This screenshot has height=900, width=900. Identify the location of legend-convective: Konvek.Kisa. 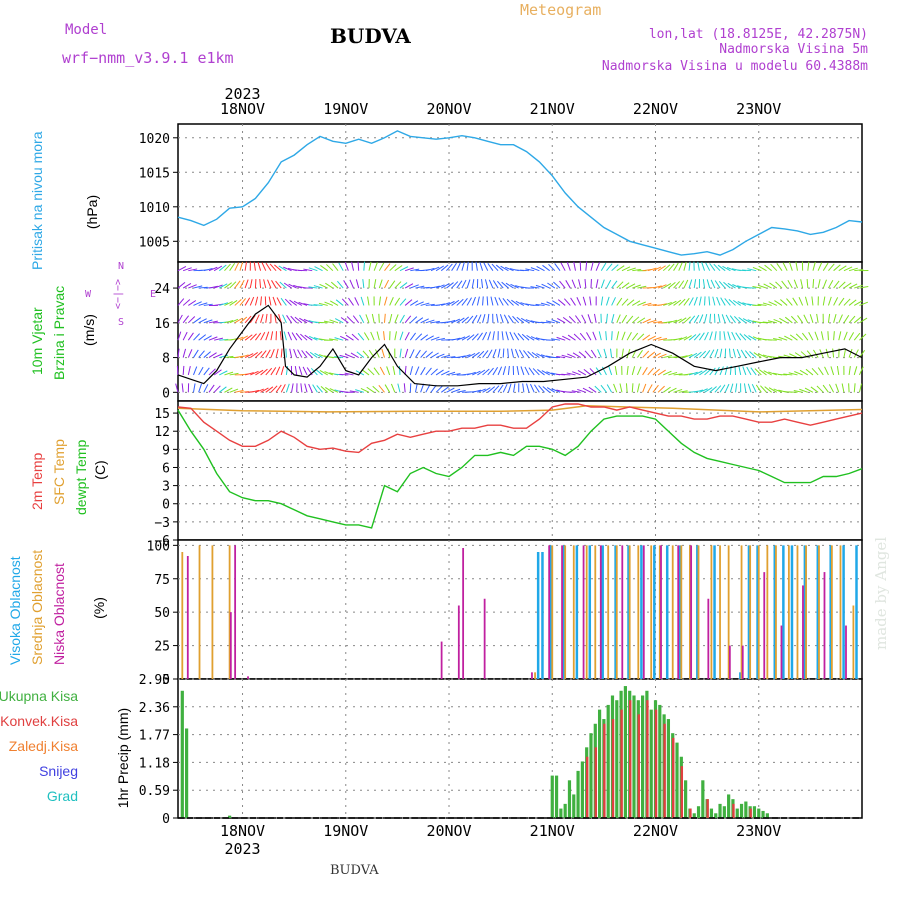
(39, 721).